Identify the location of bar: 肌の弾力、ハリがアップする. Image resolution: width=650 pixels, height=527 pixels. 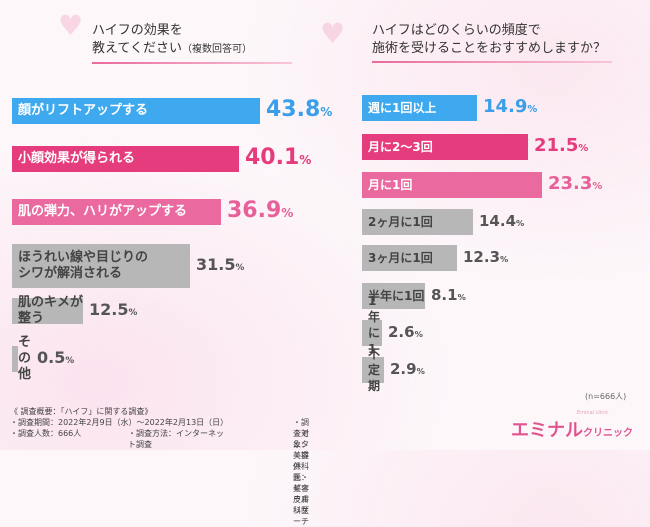
(116, 212).